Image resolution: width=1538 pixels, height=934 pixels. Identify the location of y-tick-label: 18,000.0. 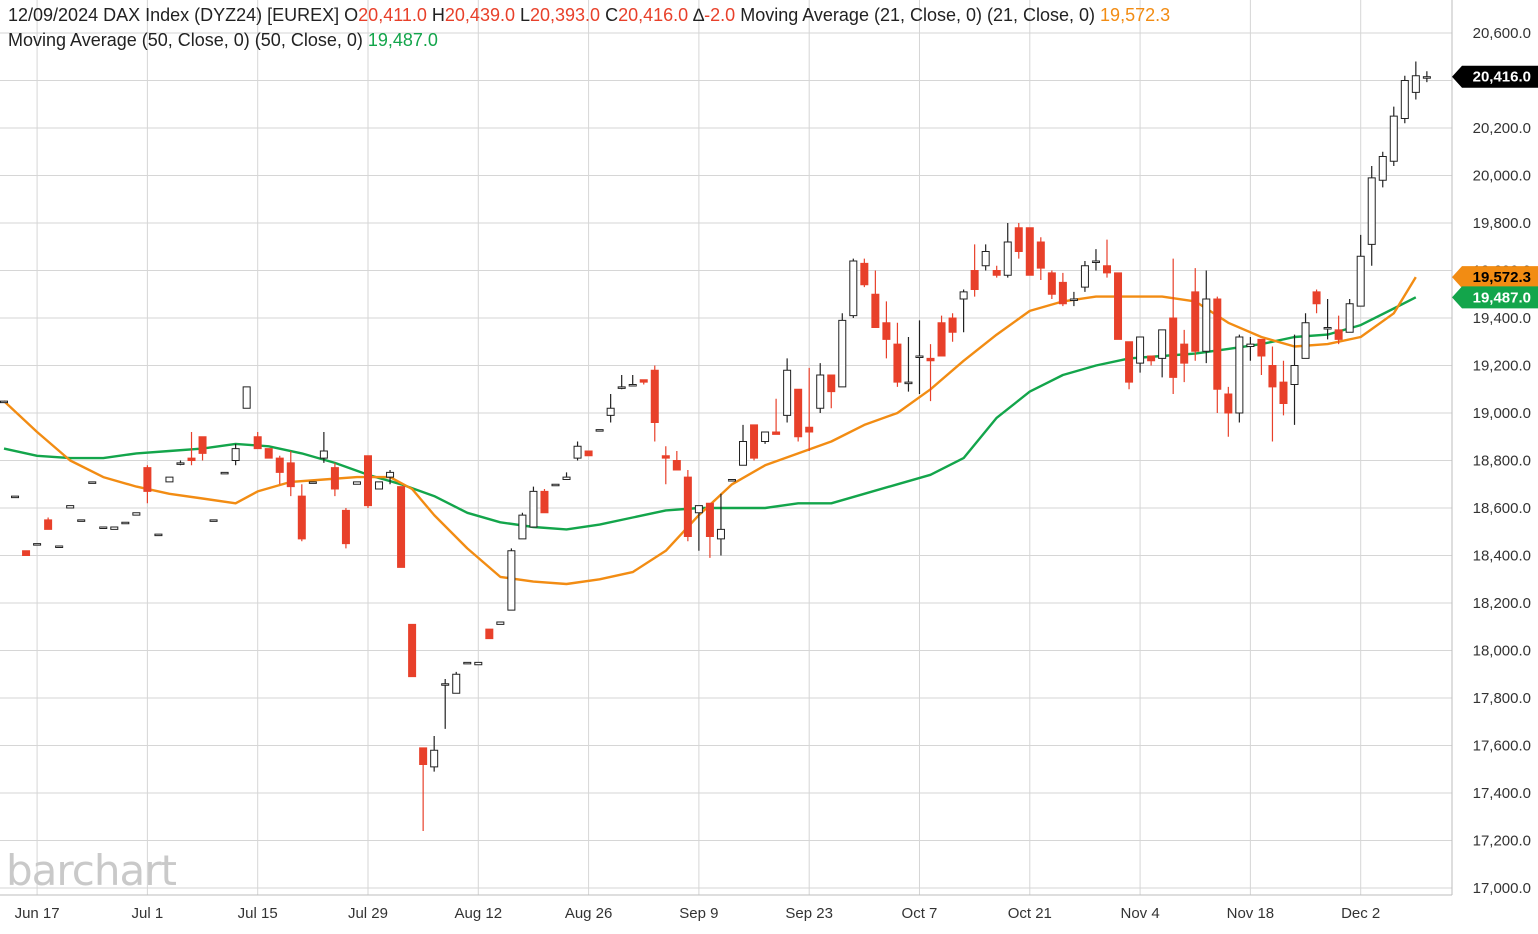
(1502, 651).